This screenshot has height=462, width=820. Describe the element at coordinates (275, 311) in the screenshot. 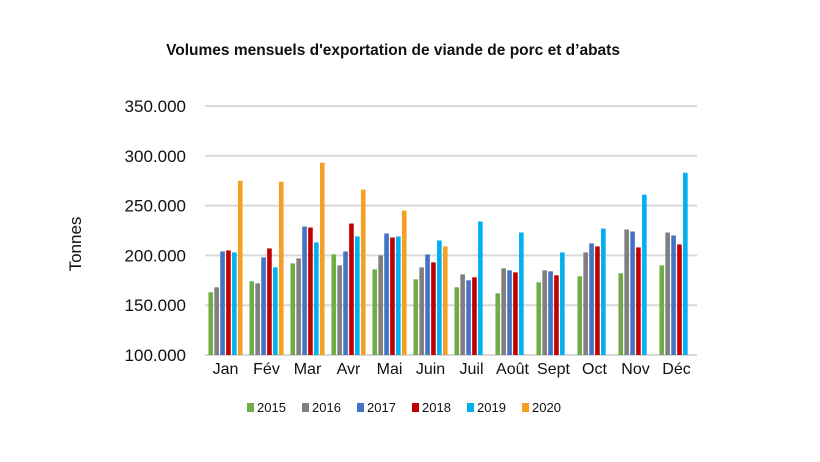

I see `bar-2019-Fév` at that location.